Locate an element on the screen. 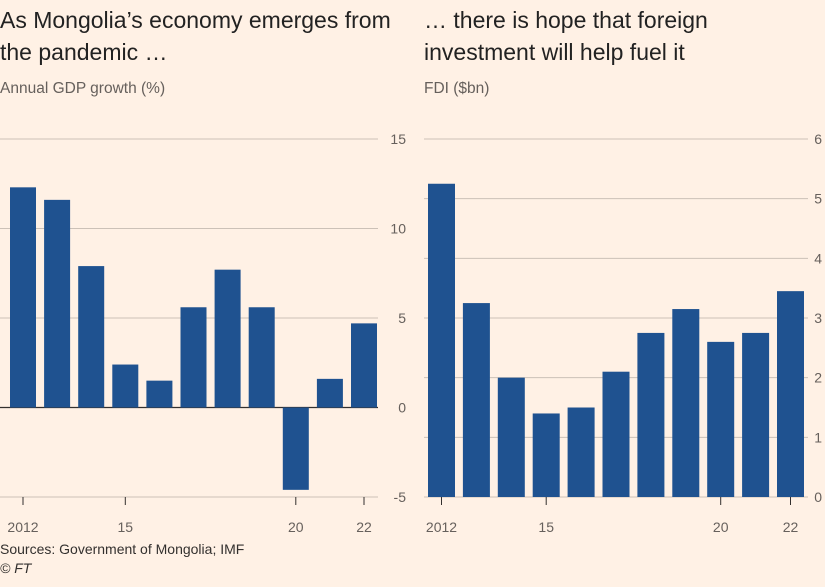  ft-credit: © FT is located at coordinates (16, 568).